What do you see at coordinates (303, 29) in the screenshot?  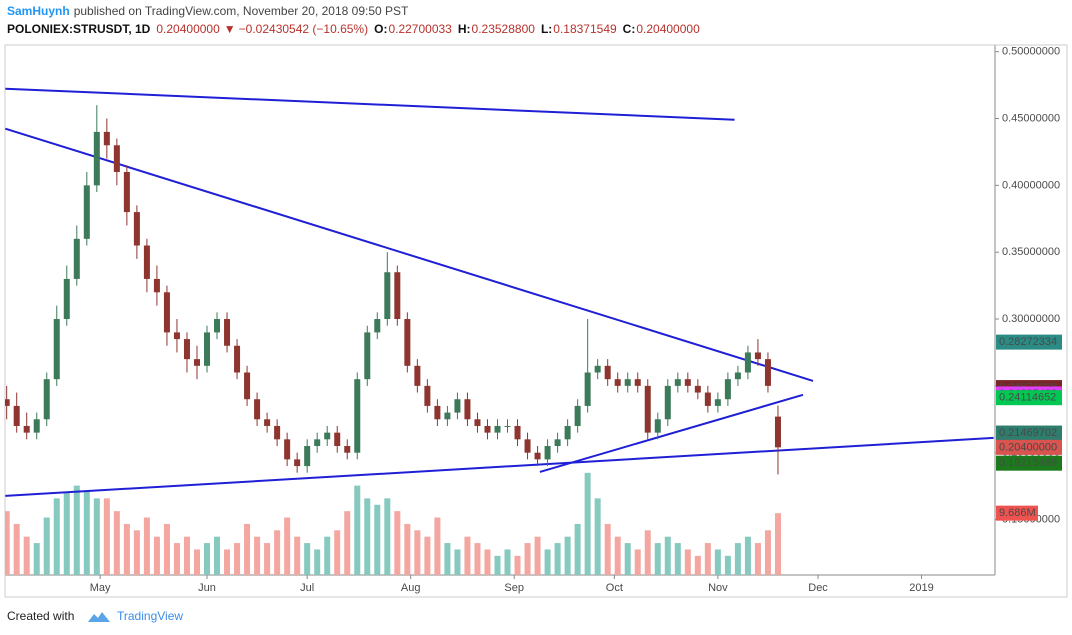 I see `header-text: −0.02430542 (−10.65%)` at bounding box center [303, 29].